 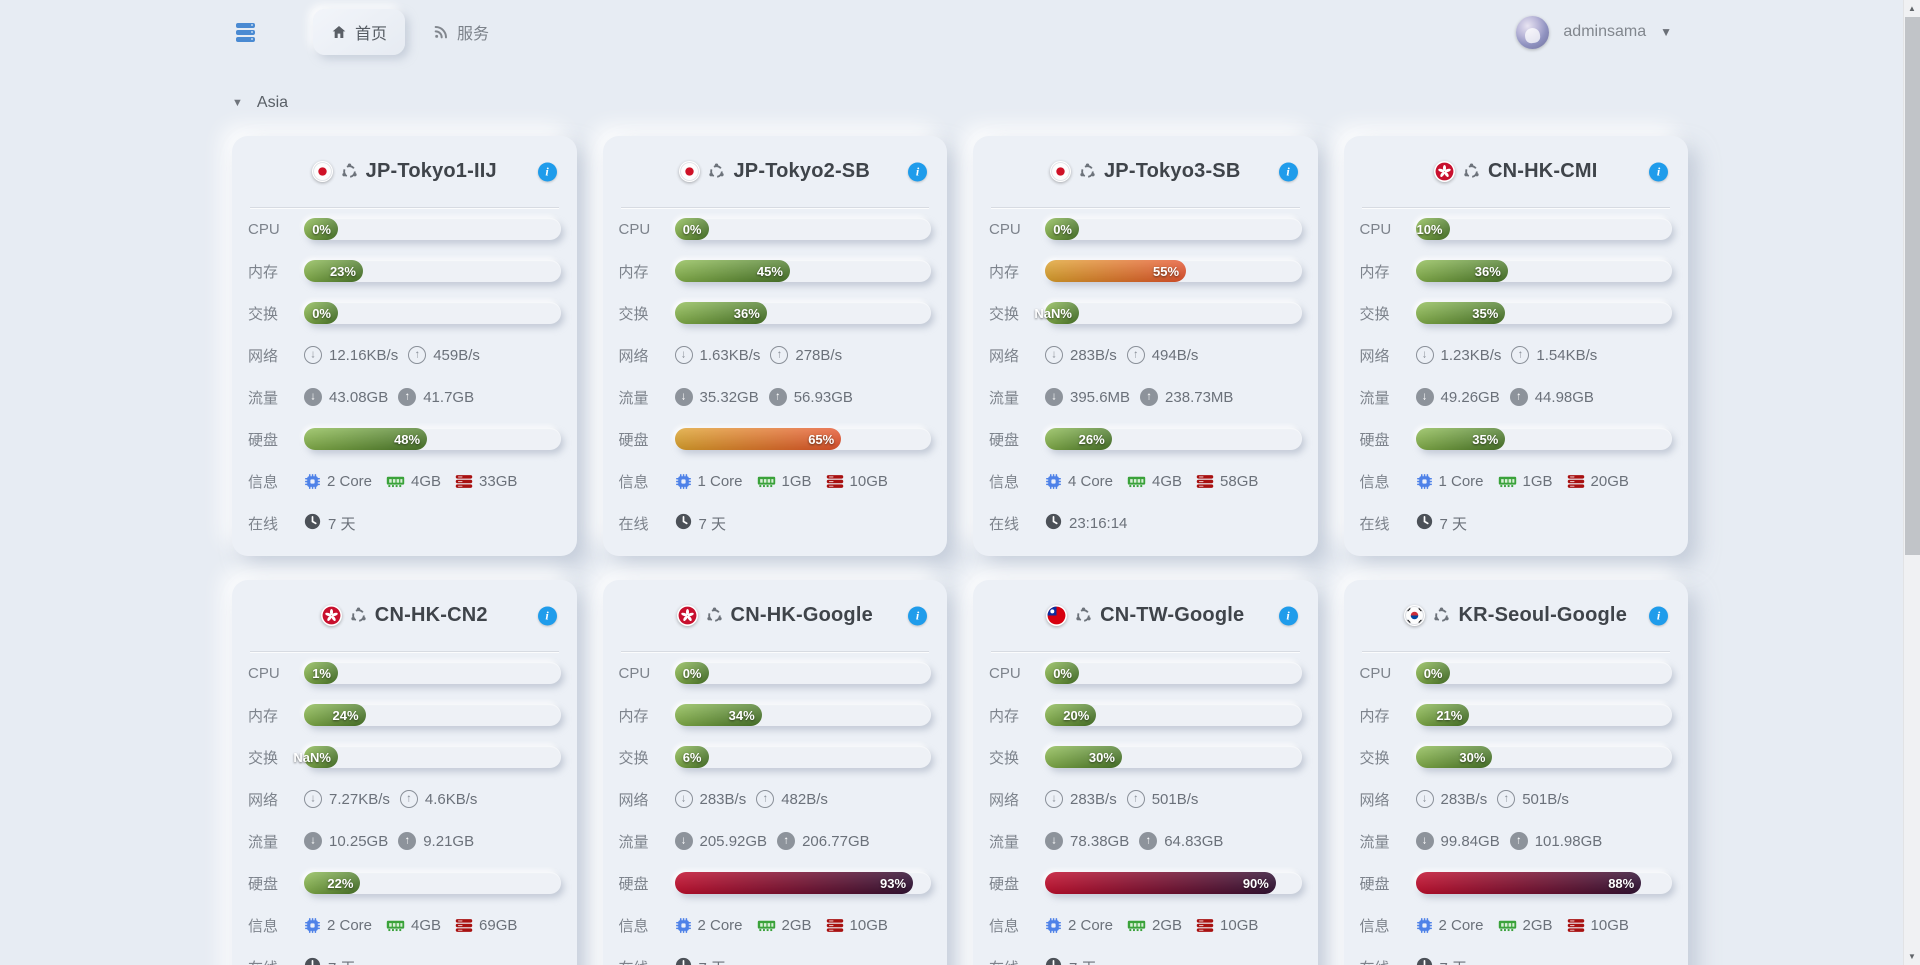 I want to click on info-disk-total: 58GB, so click(x=1239, y=481).